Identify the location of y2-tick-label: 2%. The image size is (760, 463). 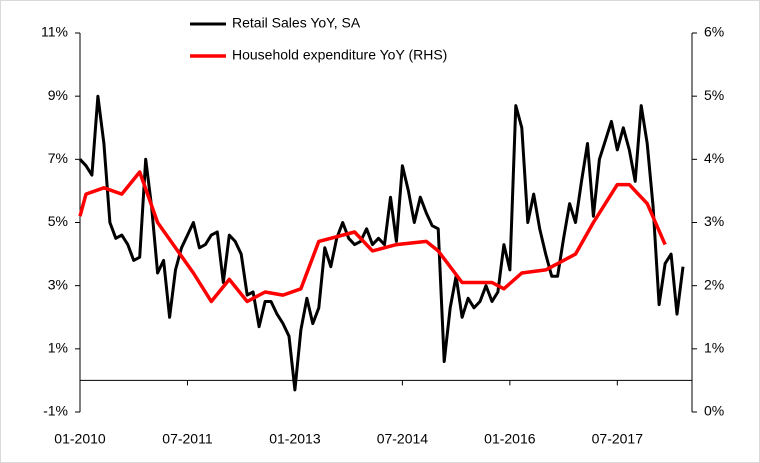
(714, 284).